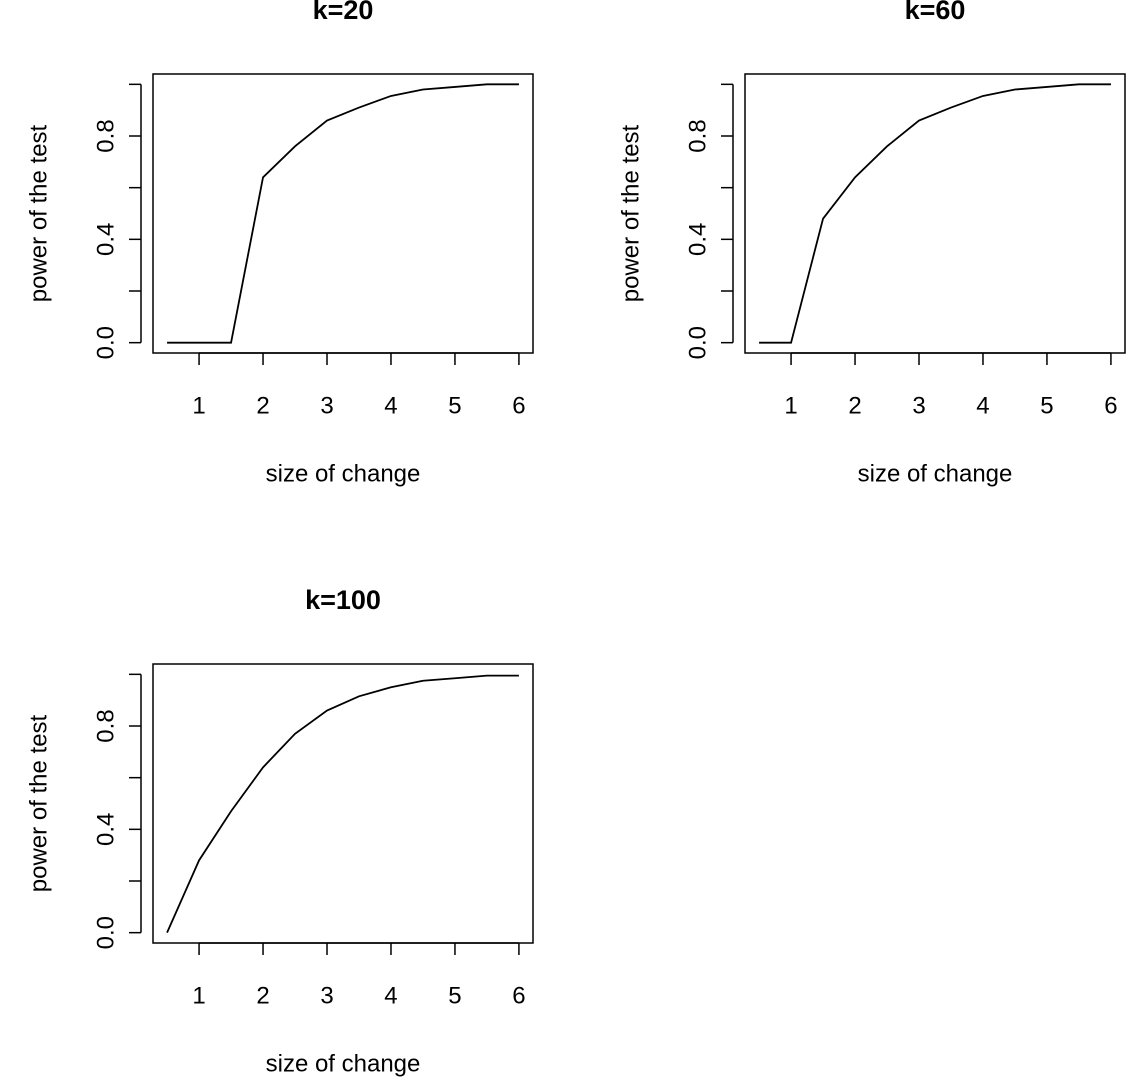 This screenshot has height=1088, width=1127. Describe the element at coordinates (935, 12) in the screenshot. I see `chart-title: k=60` at that location.